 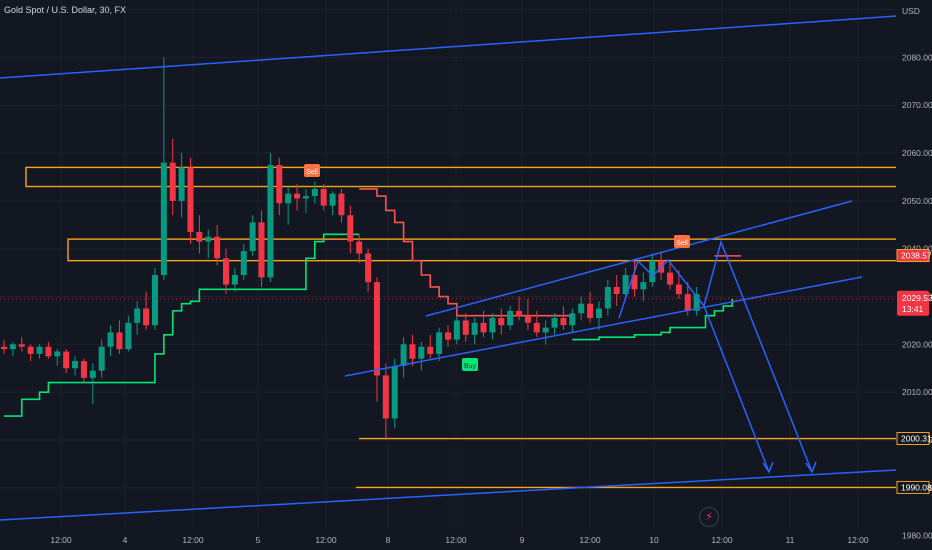 I want to click on rising-channel-top-line, so click(x=639, y=258).